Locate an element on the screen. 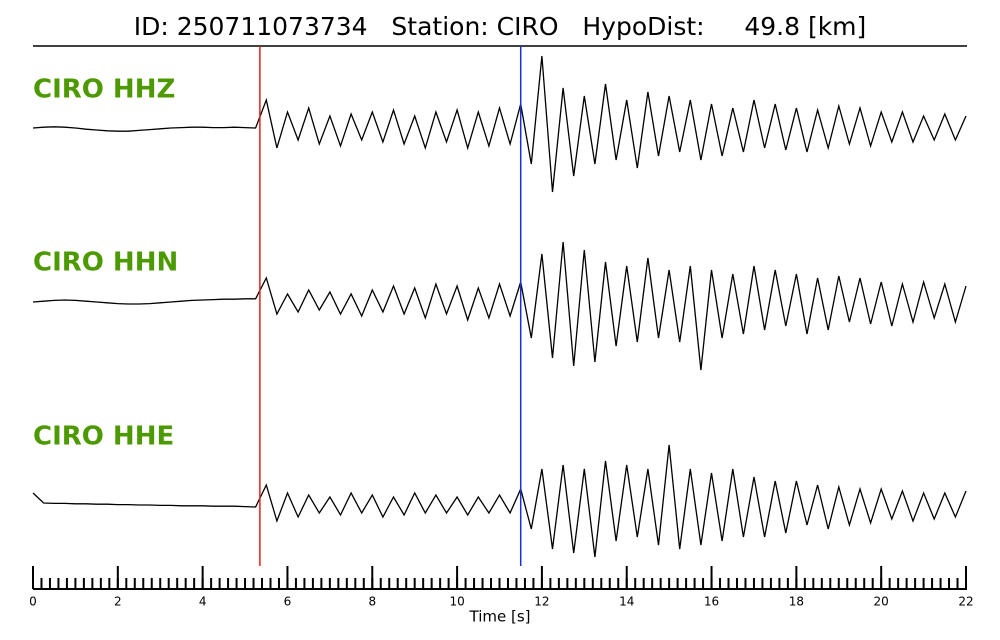 The width and height of the screenshot is (1000, 640). trace-label: CIRO HHZ is located at coordinates (104, 90).